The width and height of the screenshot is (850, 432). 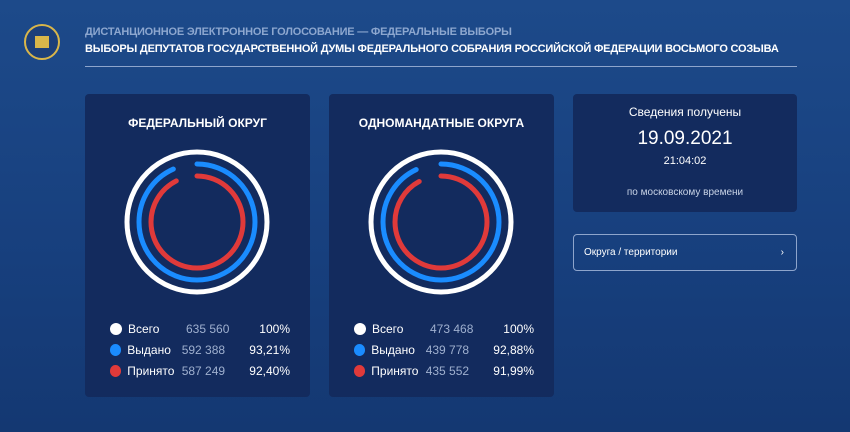 What do you see at coordinates (269, 349) in the screenshot?
I see `legend-percent: 93,21%` at bounding box center [269, 349].